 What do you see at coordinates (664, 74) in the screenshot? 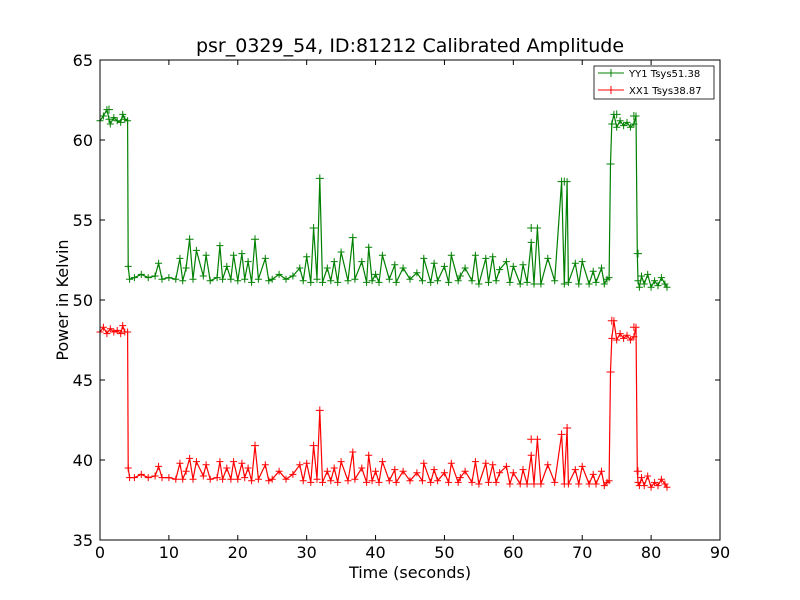
I see `legend-label-yy1: YY1 Tsys51.38` at bounding box center [664, 74].